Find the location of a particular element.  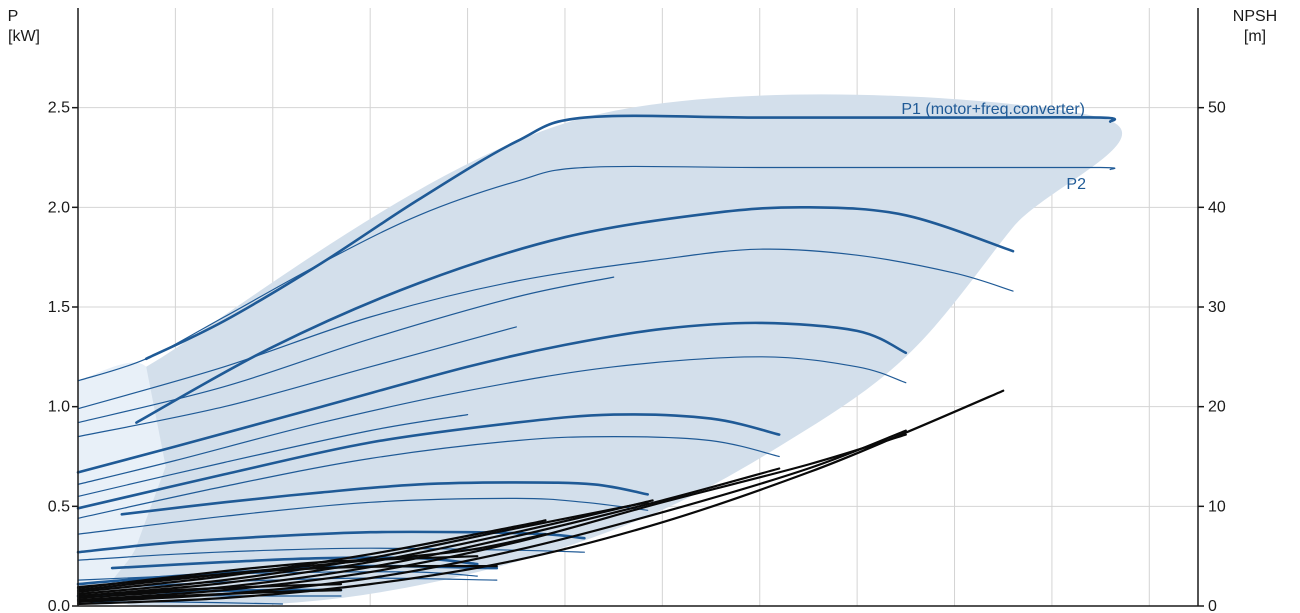

p1-curve-label: P1 (motor+freq.converter) is located at coordinates (993, 109).